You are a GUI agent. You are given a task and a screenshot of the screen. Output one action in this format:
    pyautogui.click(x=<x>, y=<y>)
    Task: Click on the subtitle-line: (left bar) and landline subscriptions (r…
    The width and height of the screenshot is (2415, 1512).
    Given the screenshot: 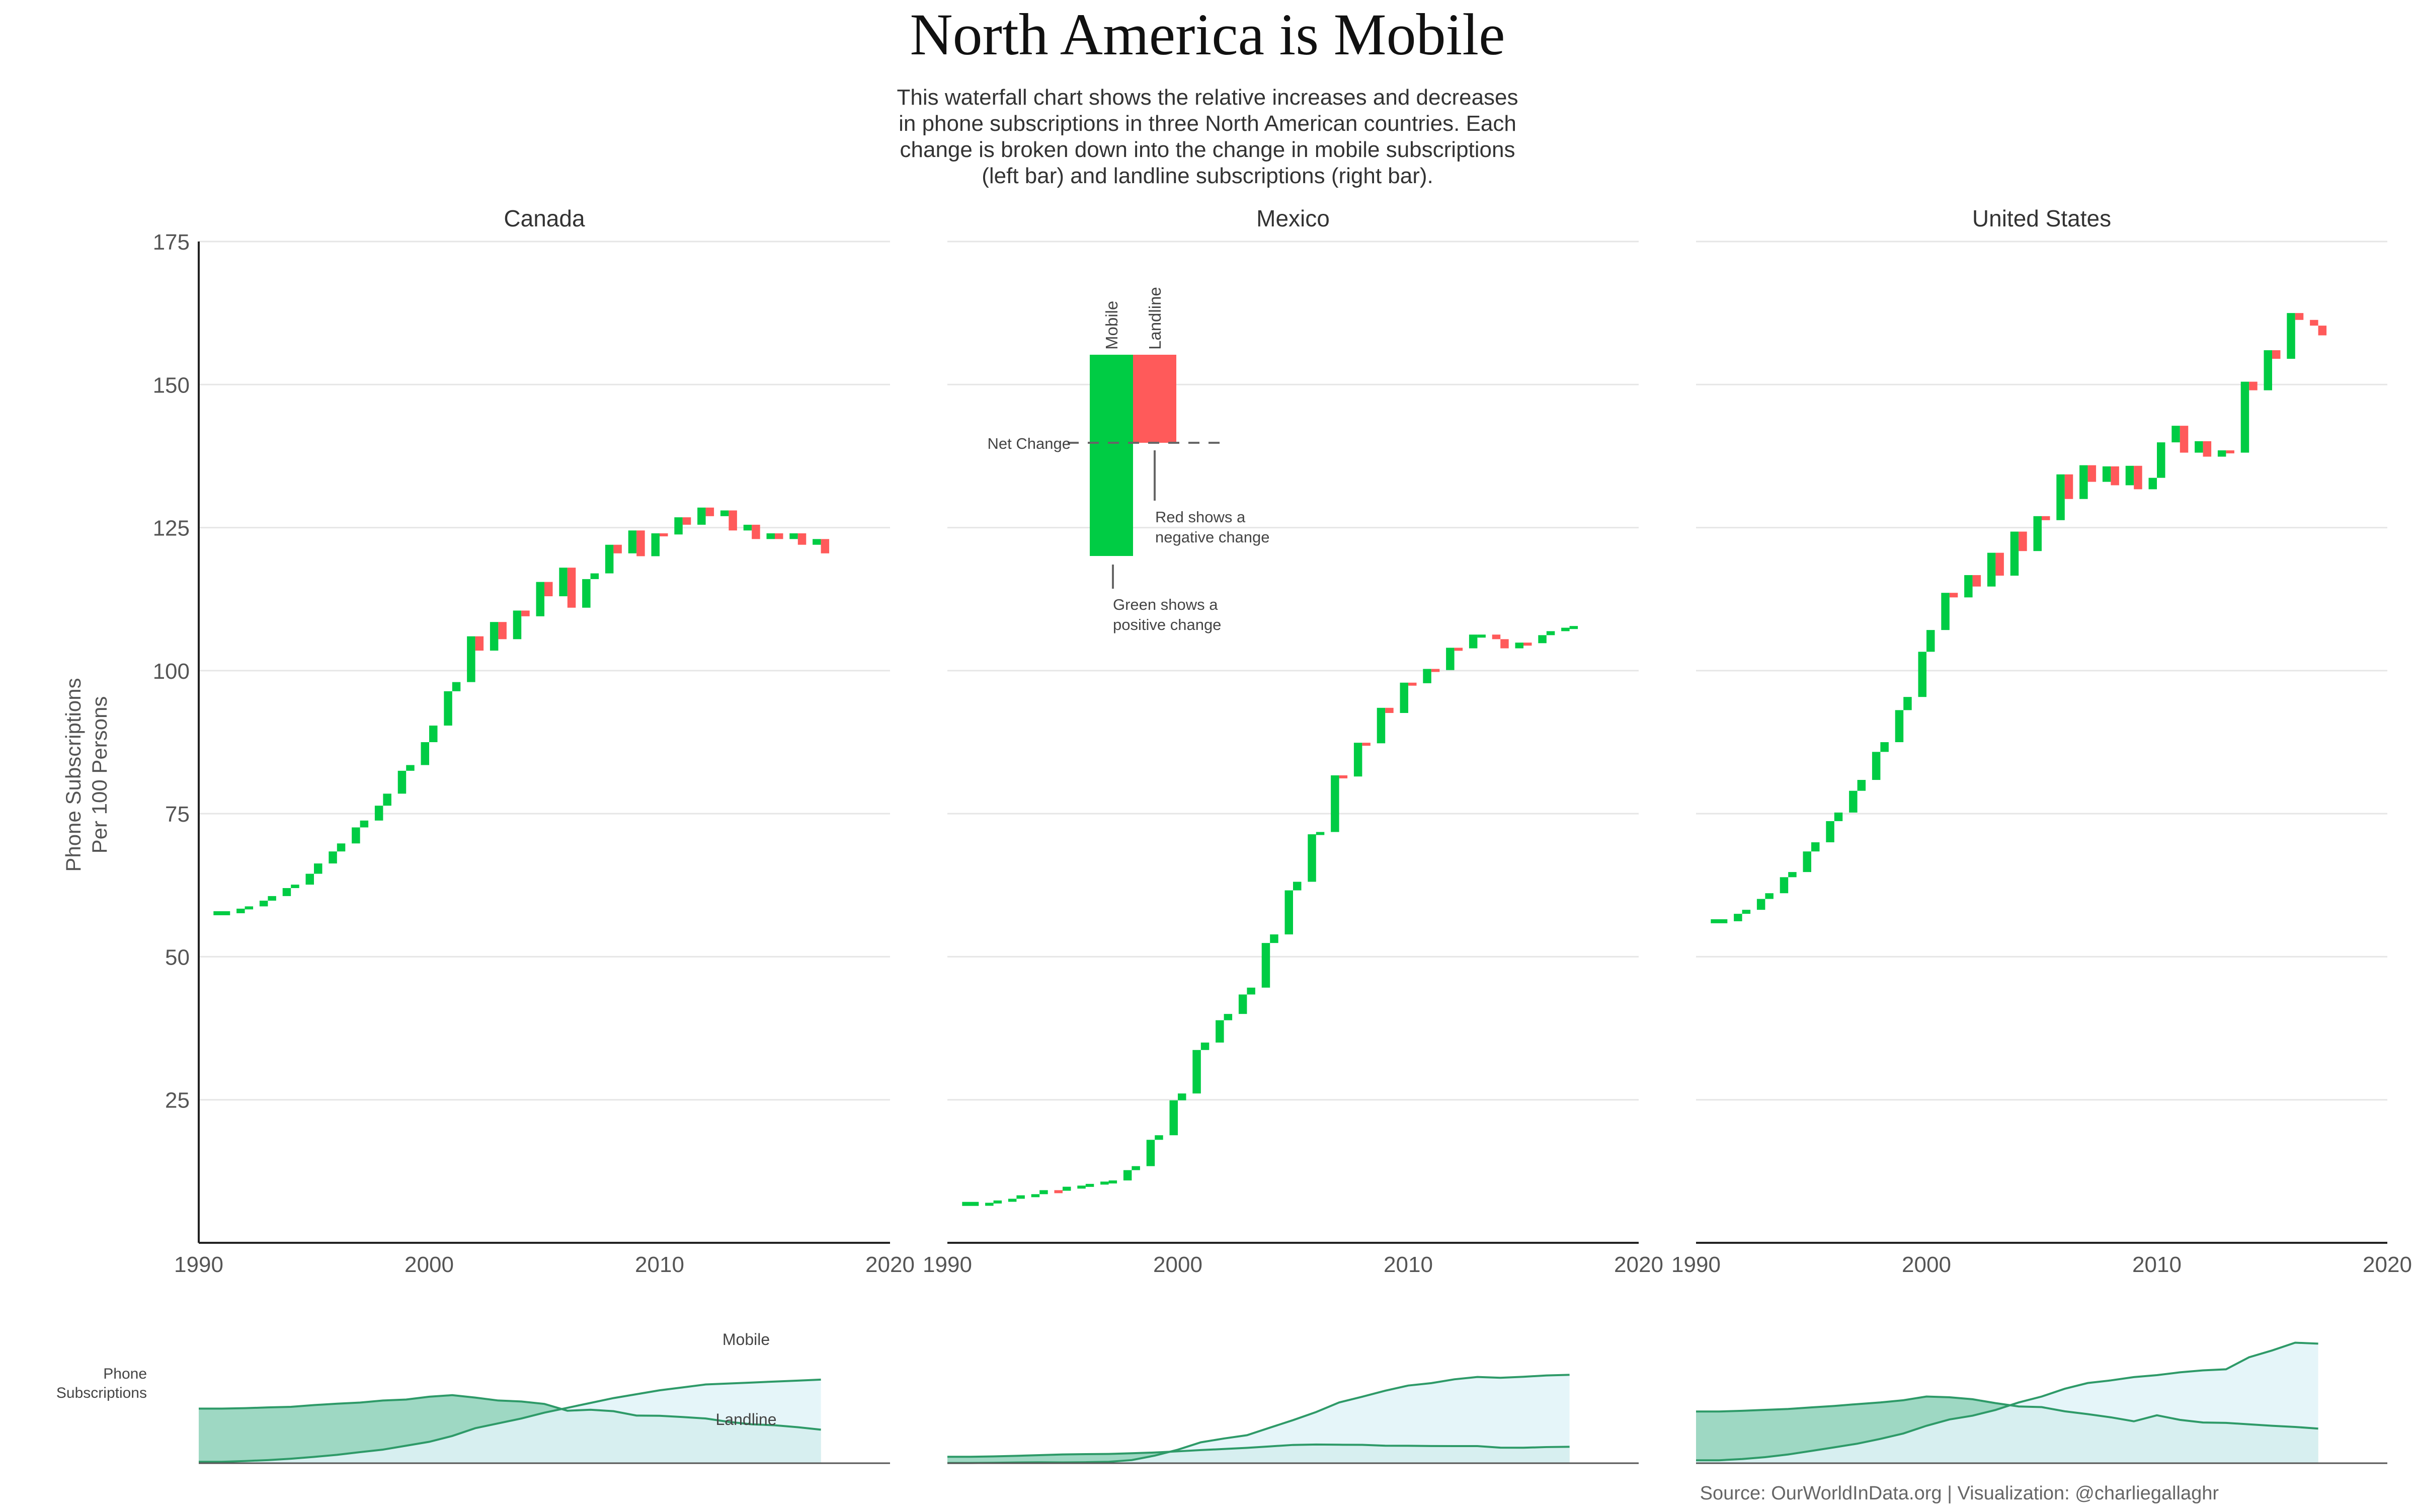 What is the action you would take?
    pyautogui.click(x=1207, y=176)
    